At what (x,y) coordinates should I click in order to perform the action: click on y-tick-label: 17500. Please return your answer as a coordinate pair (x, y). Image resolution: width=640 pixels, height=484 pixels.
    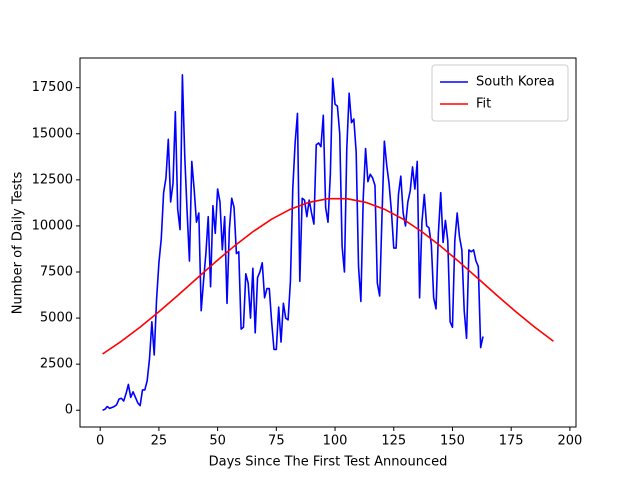
    Looking at the image, I should click on (52, 87).